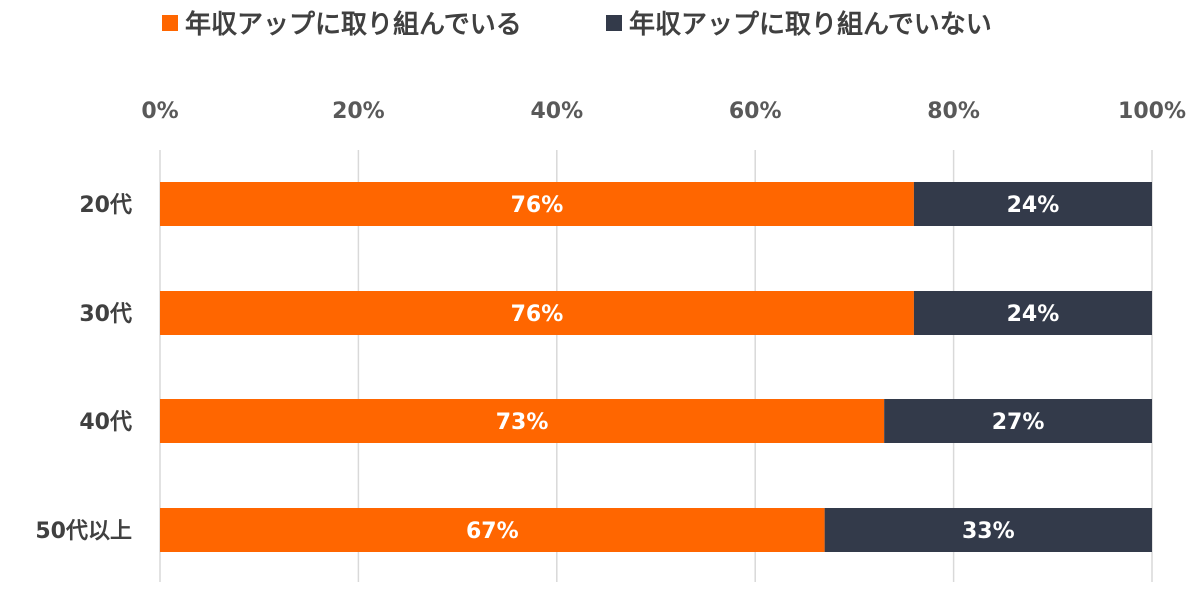 The image size is (1200, 590). I want to click on x-tick-label: 20%, so click(358, 111).